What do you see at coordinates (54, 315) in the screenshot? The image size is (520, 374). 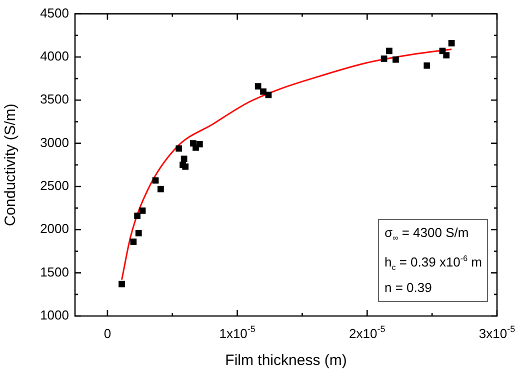 I see `y-tick-label: 1000` at bounding box center [54, 315].